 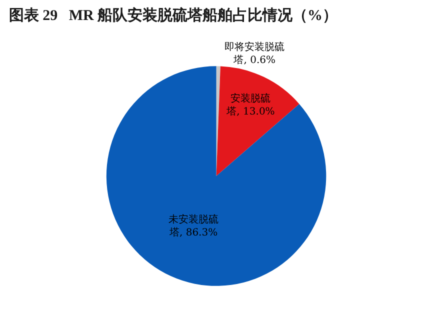 What do you see at coordinates (193, 226) in the screenshot?
I see `slice-label: 未安装脱硫塔, 86.3%` at bounding box center [193, 226].